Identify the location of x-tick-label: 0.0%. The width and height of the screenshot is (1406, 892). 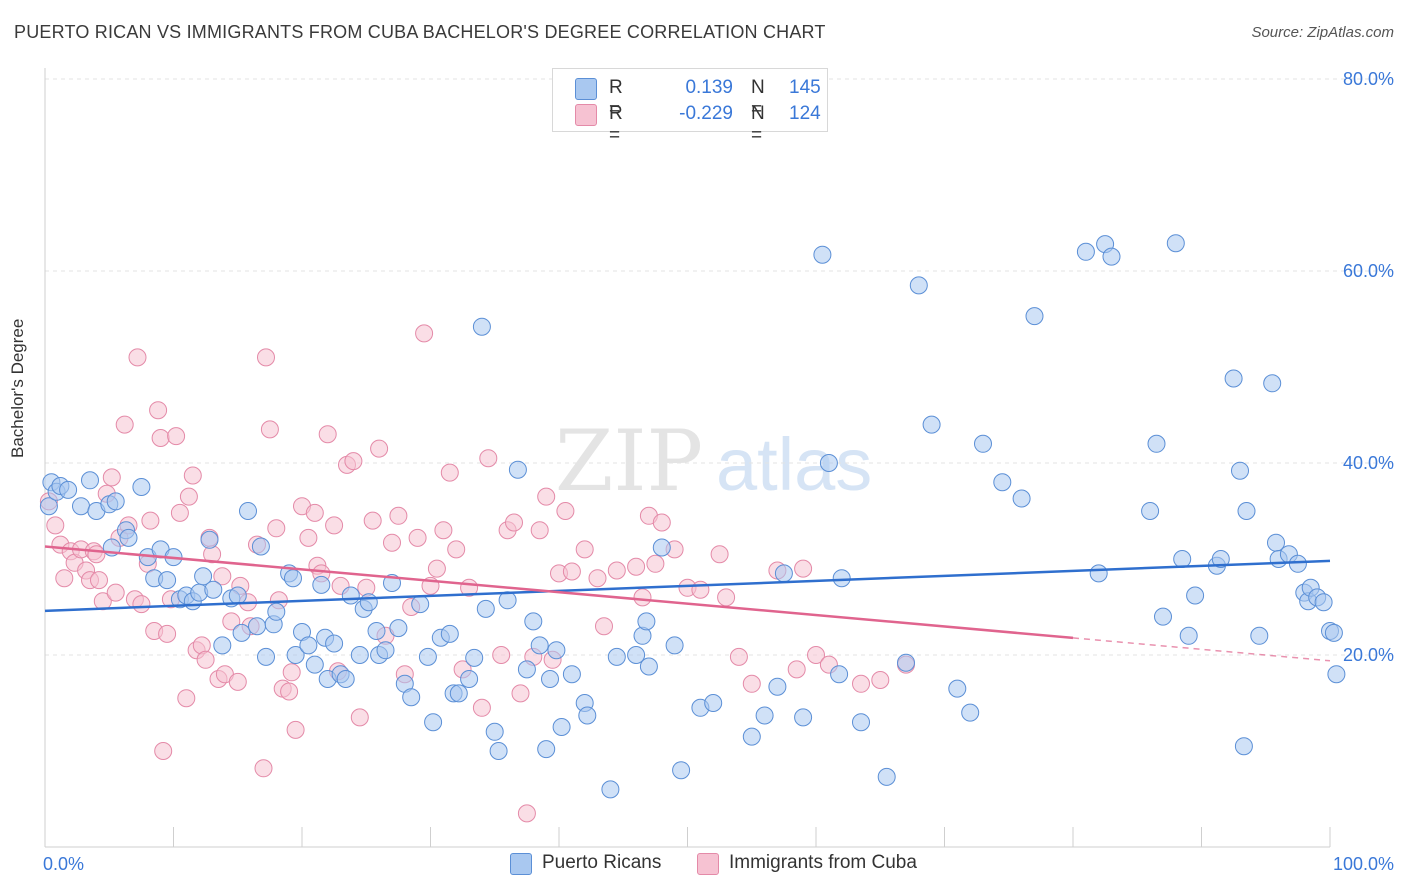
(63, 864).